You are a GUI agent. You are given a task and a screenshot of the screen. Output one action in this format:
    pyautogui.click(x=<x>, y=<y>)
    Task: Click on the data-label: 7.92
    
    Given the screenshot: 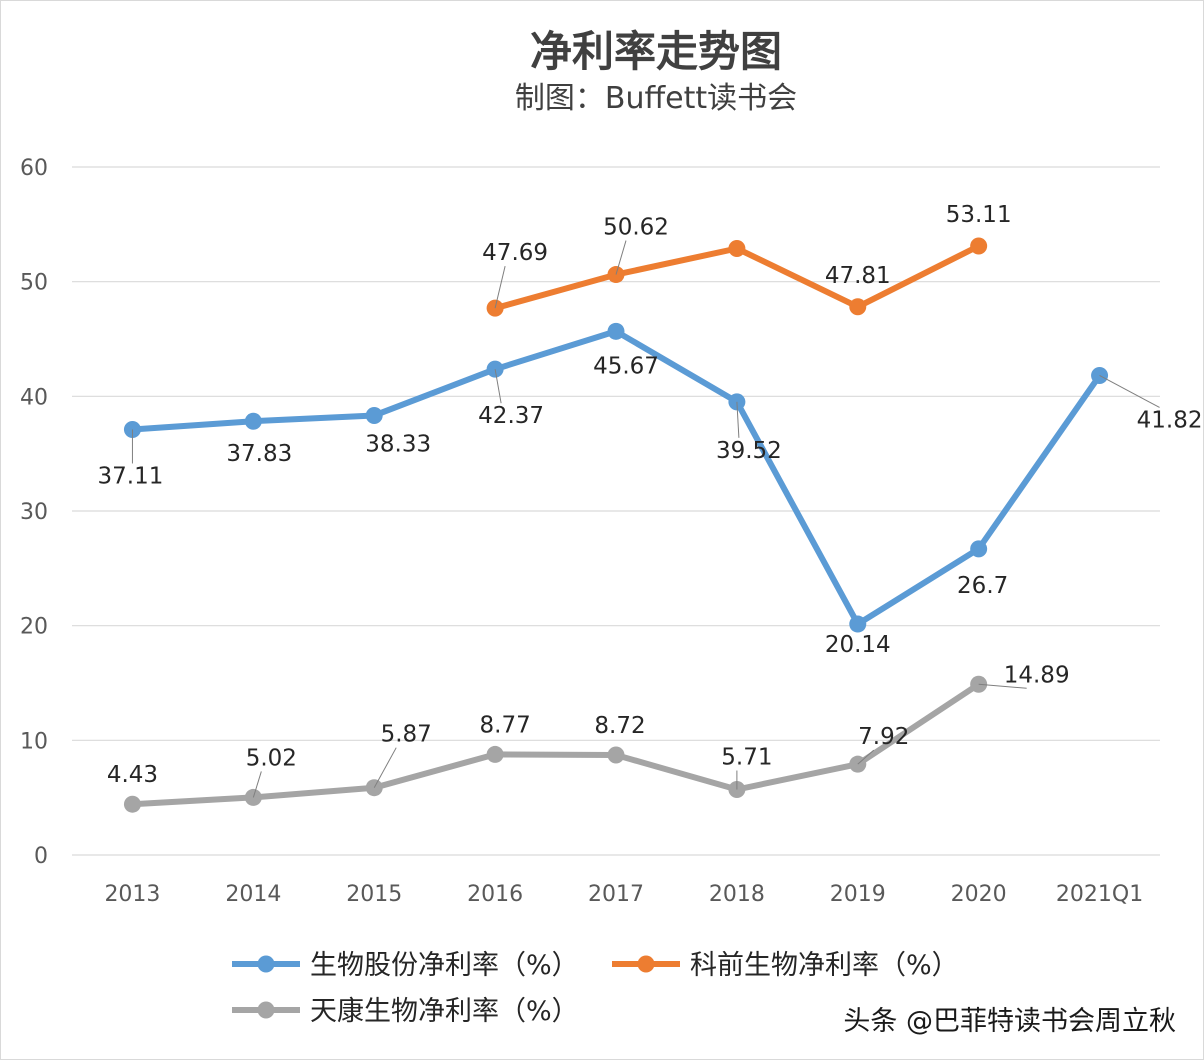 What is the action you would take?
    pyautogui.click(x=883, y=737)
    